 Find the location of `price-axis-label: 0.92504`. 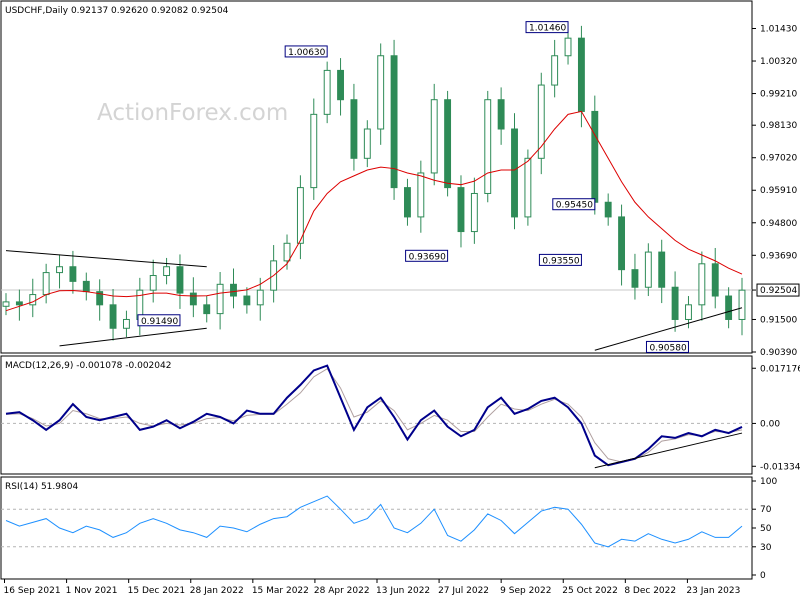

price-axis-label: 0.92504 is located at coordinates (778, 291).